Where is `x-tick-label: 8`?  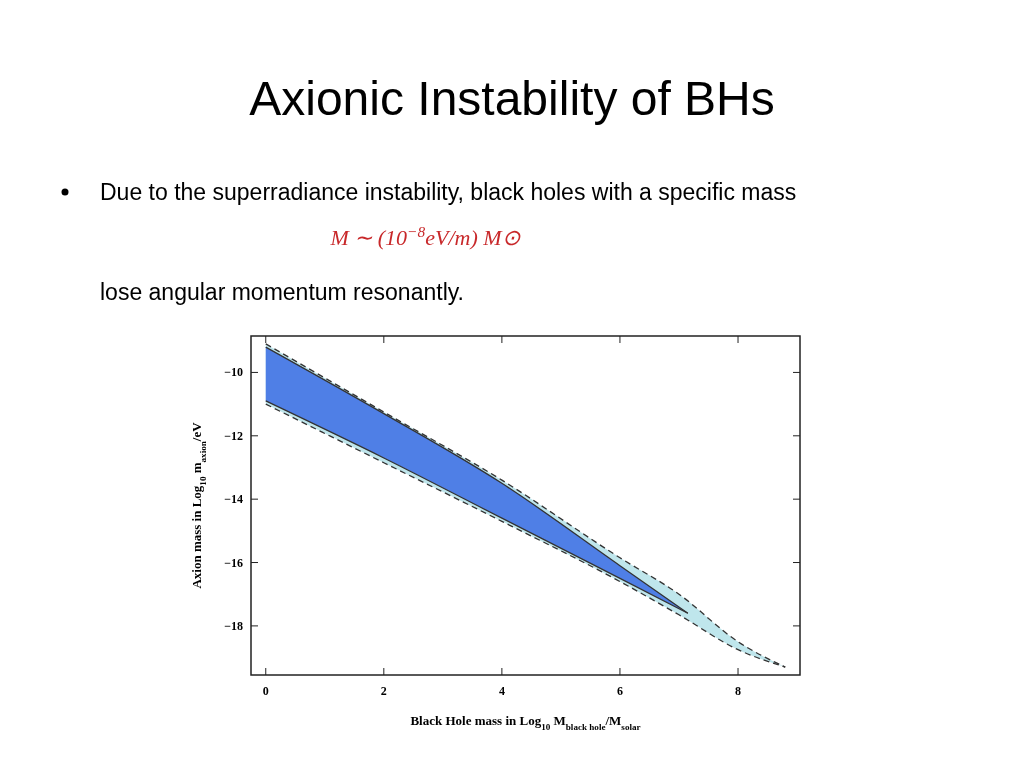
x-tick-label: 8 is located at coordinates (738, 691).